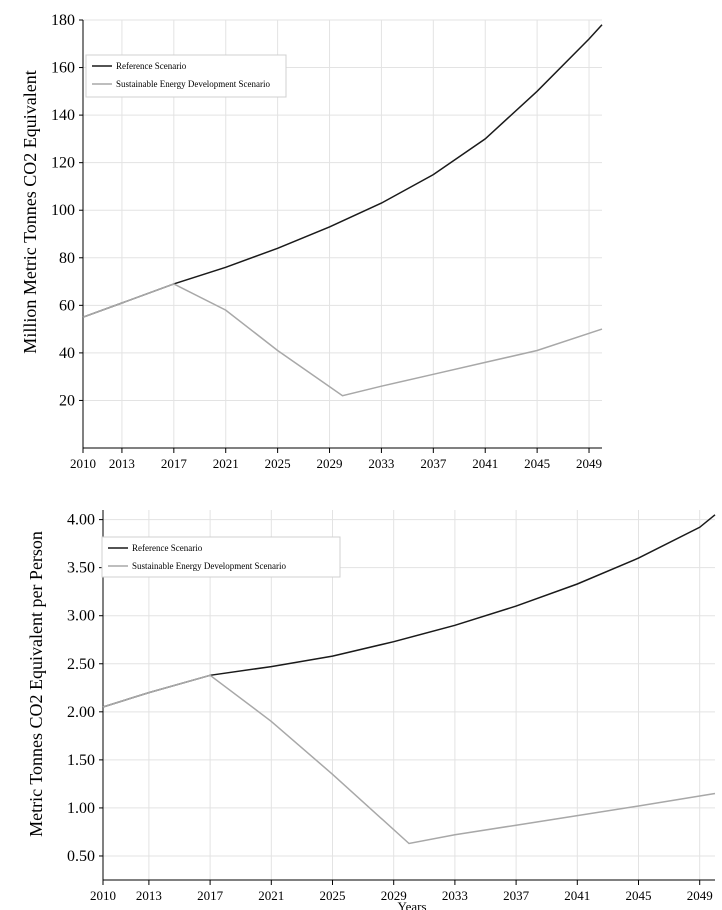  Describe the element at coordinates (81, 568) in the screenshot. I see `y-tick-label: 3.50` at that location.